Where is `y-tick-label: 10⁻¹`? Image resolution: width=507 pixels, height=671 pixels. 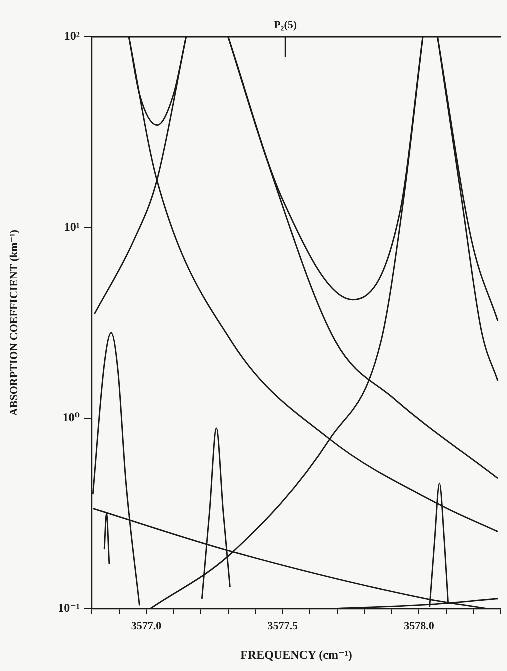
y-tick-label: 10⁻¹ is located at coordinates (69, 608).